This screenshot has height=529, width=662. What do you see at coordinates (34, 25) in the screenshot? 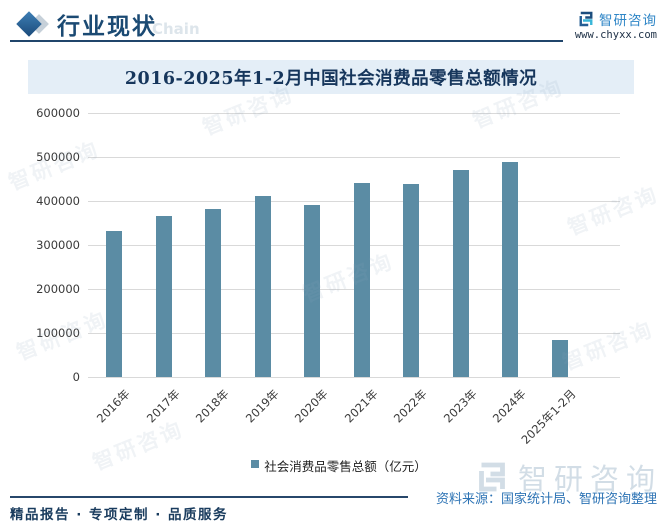
I see `section-bullet-diamond-icon` at bounding box center [34, 25].